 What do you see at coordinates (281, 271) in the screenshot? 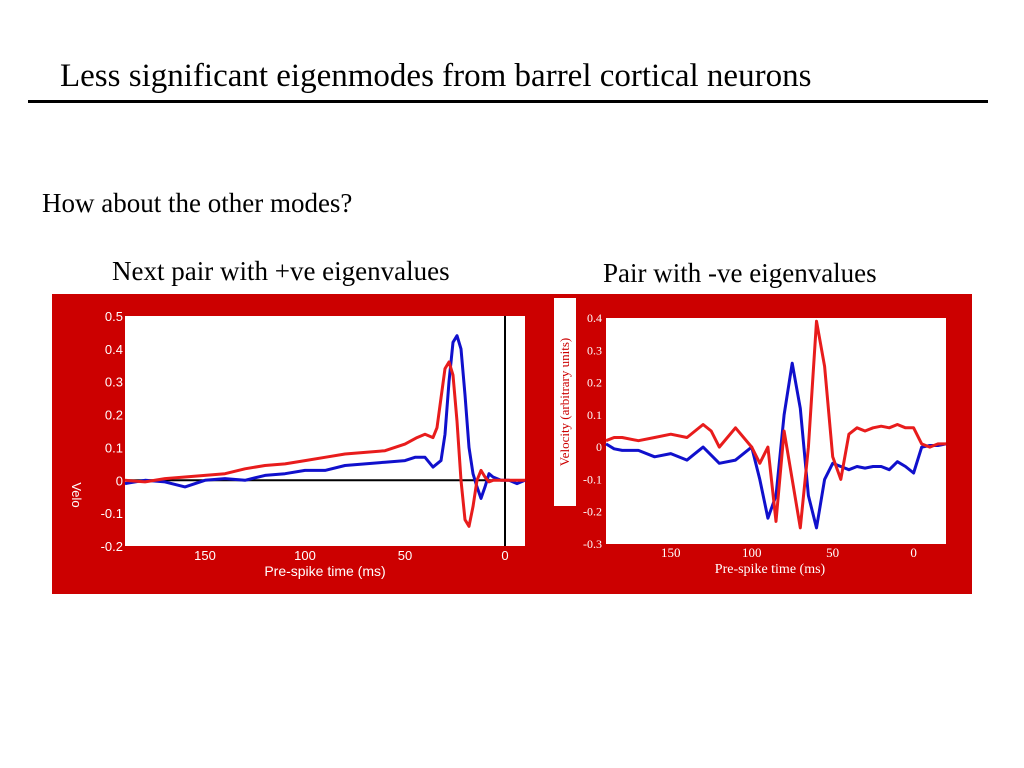
I see `left-chart-subtitle: Next pair with +ve eigenvalues` at bounding box center [281, 271].